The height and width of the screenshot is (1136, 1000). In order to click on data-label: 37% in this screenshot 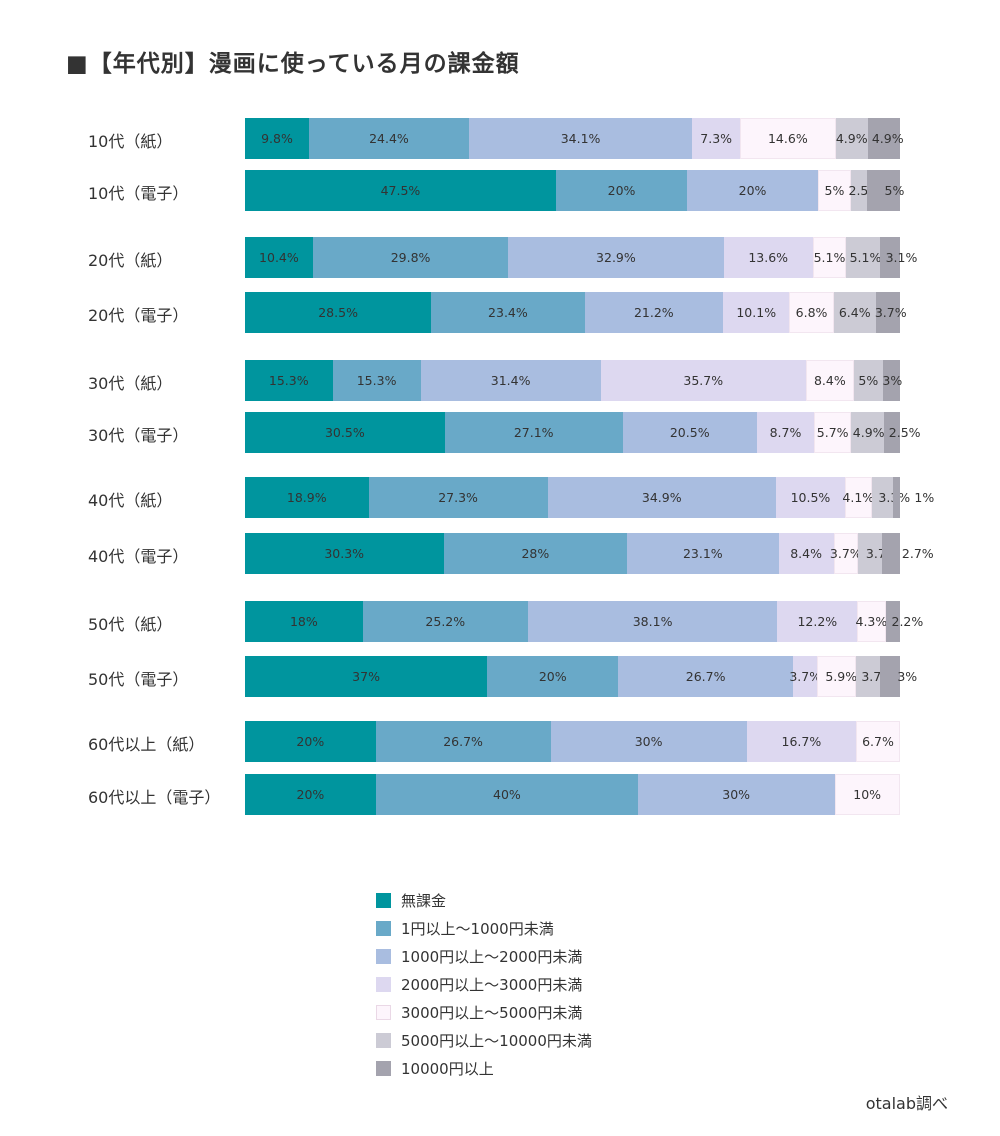, I will do `click(366, 676)`.